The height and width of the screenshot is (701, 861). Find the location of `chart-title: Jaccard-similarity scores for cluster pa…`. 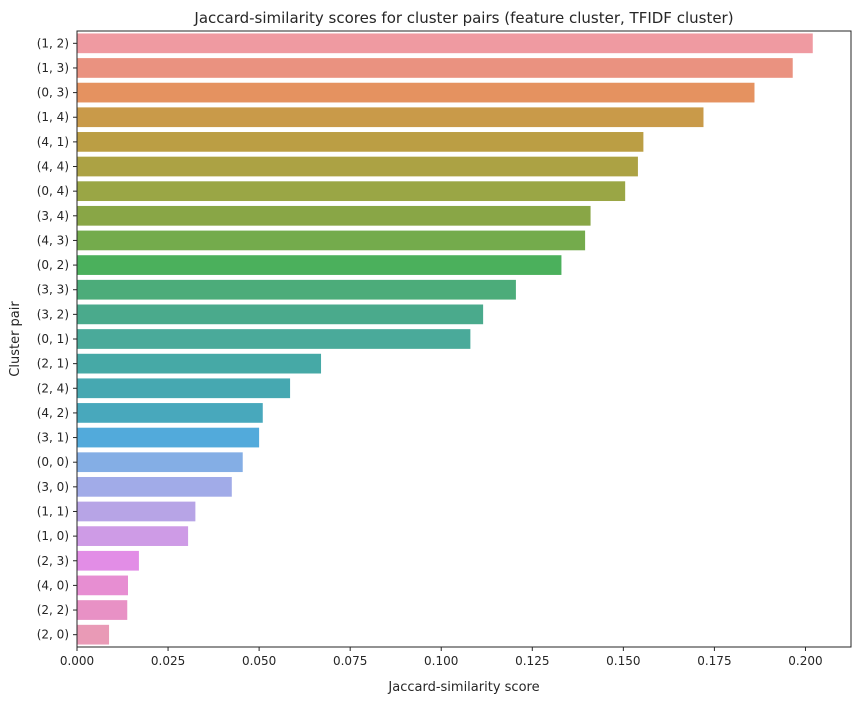

chart-title: Jaccard-similarity scores for cluster pa… is located at coordinates (463, 18).